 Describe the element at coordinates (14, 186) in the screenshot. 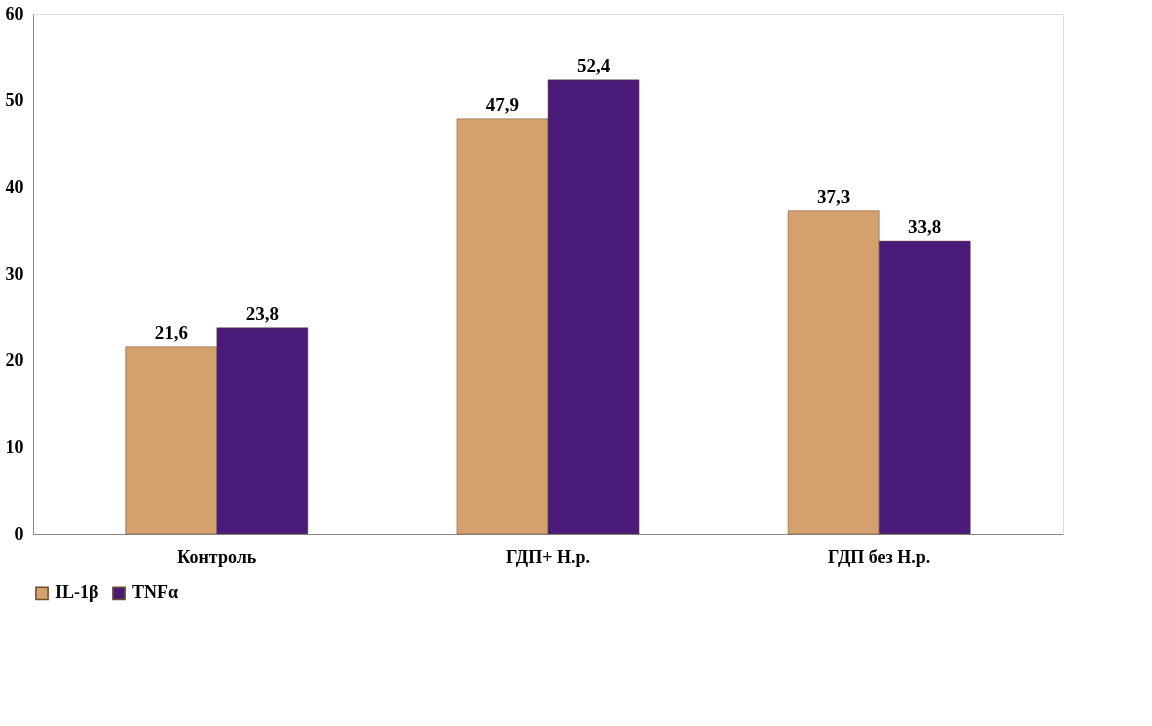

I see `y-tick-label: 40` at that location.